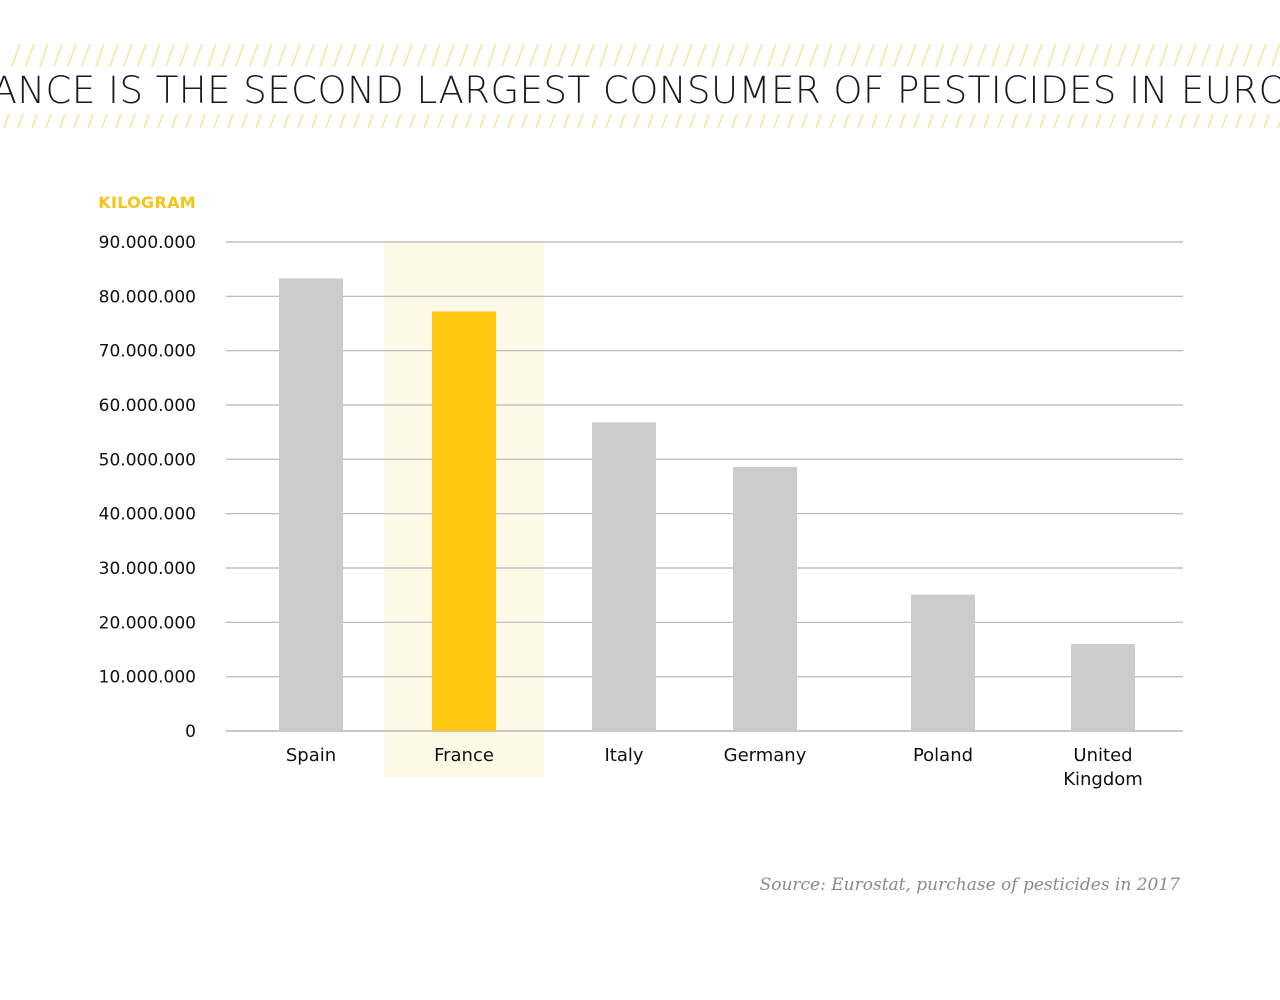 This screenshot has height=1000, width=1280. What do you see at coordinates (147, 569) in the screenshot?
I see `y-tick-label: 30.000.000` at bounding box center [147, 569].